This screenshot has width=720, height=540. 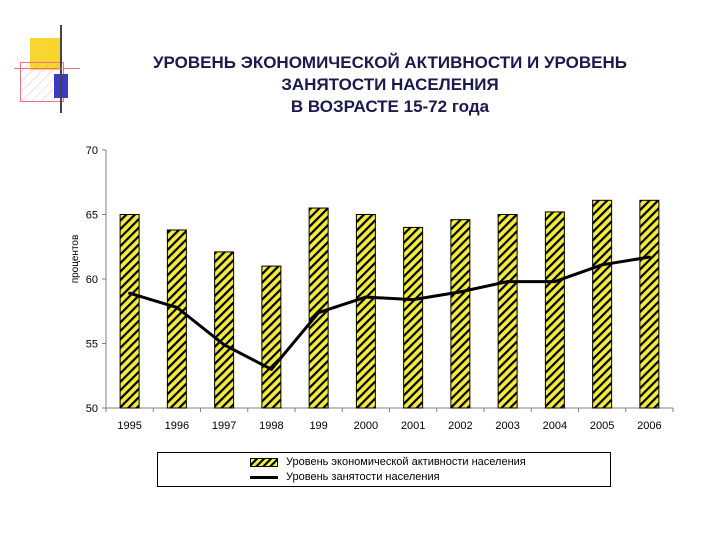 What do you see at coordinates (318, 308) in the screenshot?
I see `bar-activity-1999` at bounding box center [318, 308].